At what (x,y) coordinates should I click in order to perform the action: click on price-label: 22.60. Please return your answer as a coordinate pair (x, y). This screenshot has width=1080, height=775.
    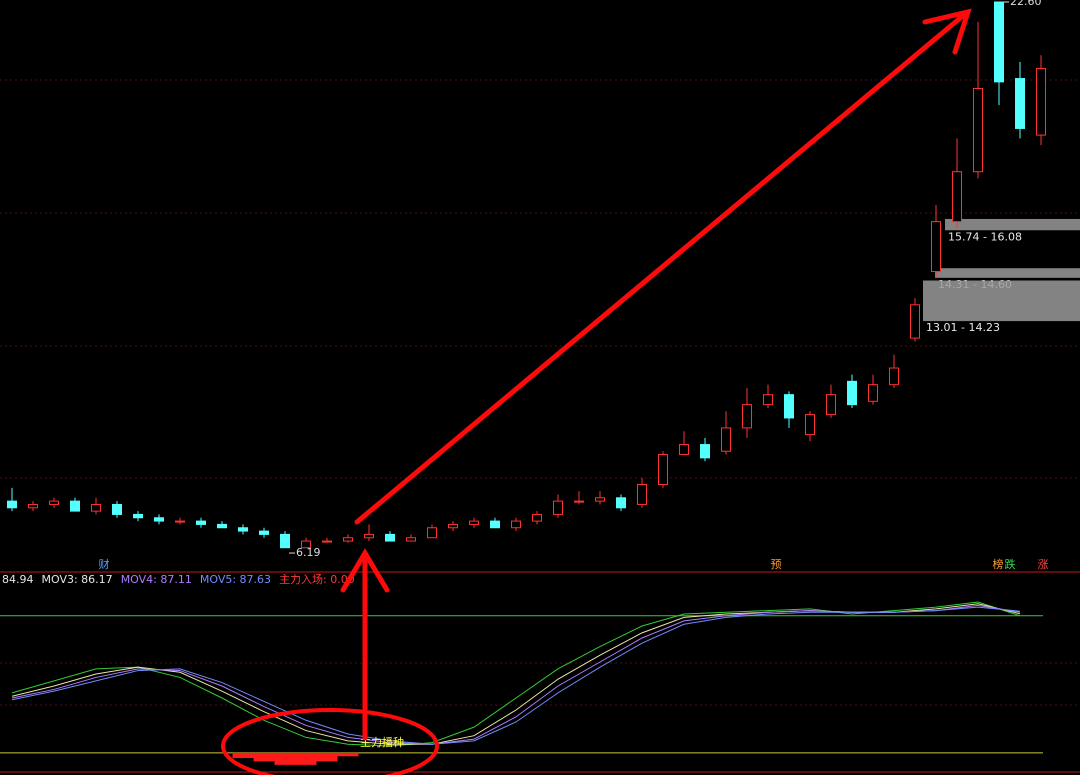
    Looking at the image, I should click on (1026, 4).